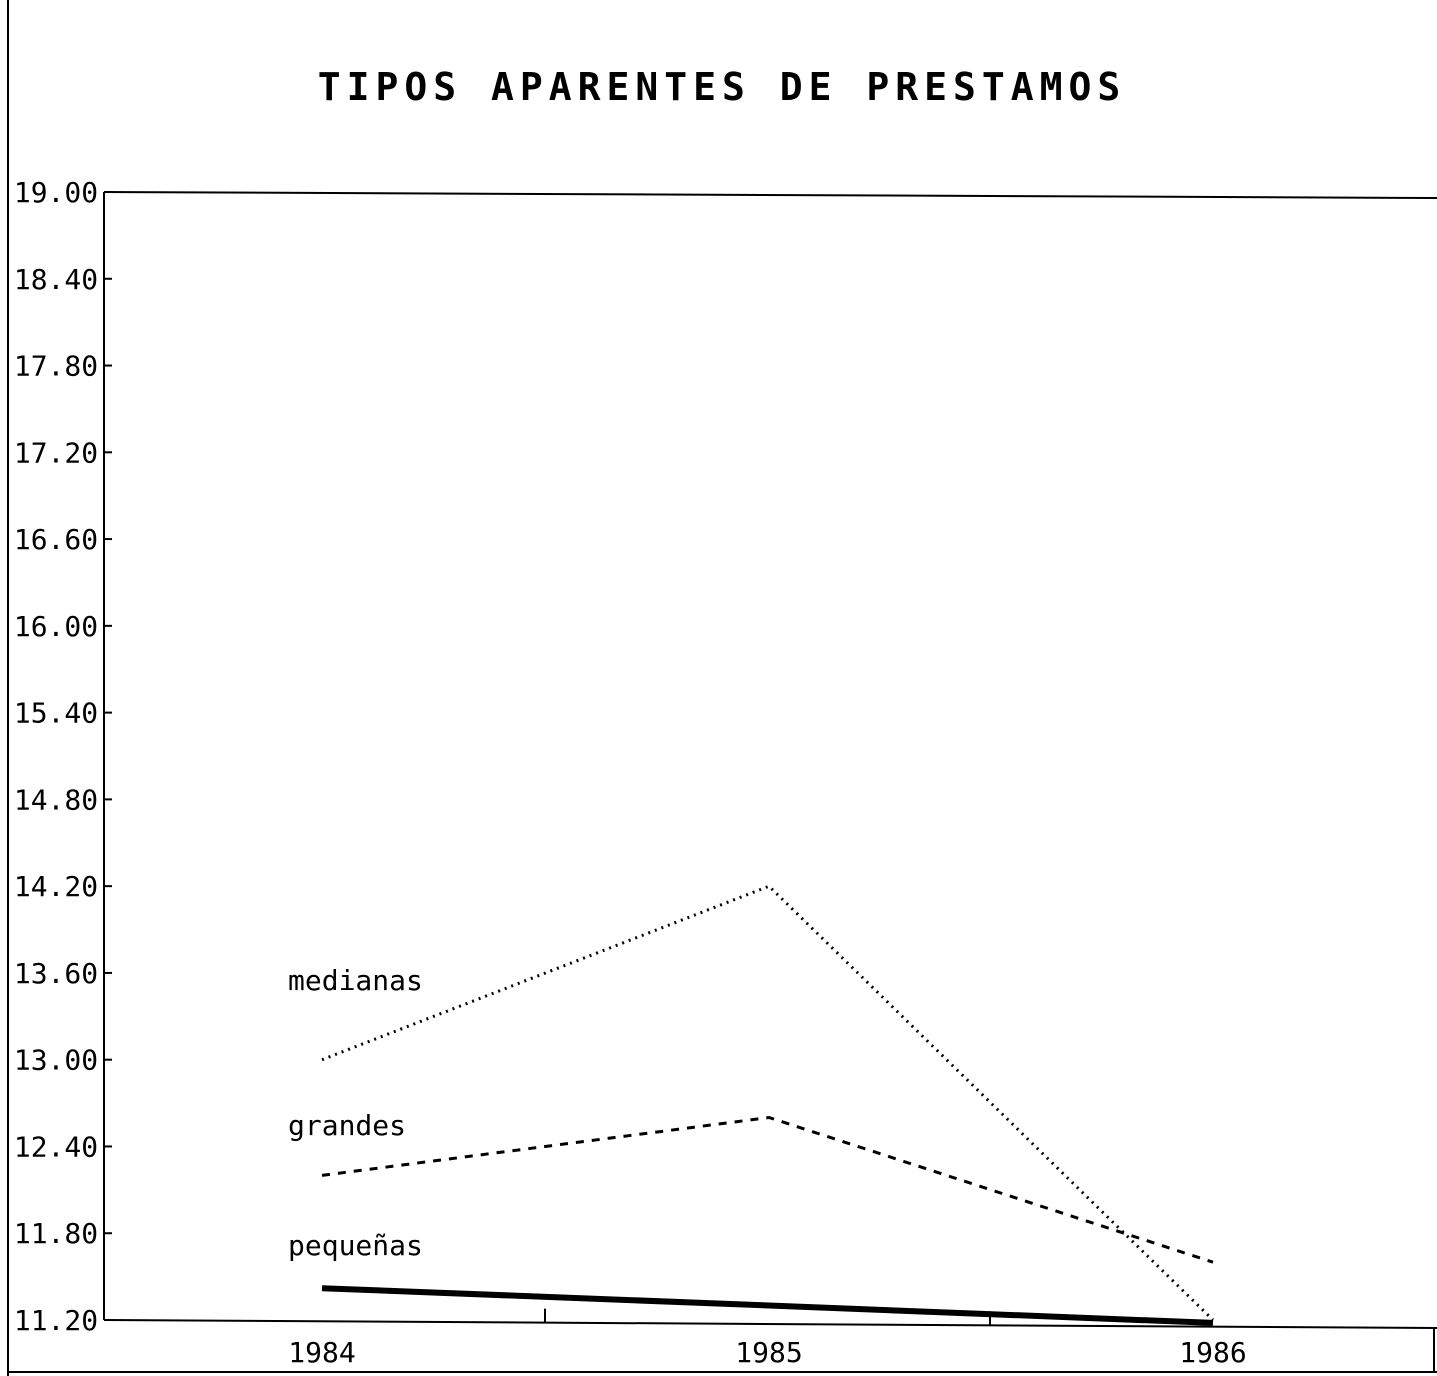 The image size is (1437, 1376). What do you see at coordinates (767, 1305) in the screenshot?
I see `series-line-pequenas` at bounding box center [767, 1305].